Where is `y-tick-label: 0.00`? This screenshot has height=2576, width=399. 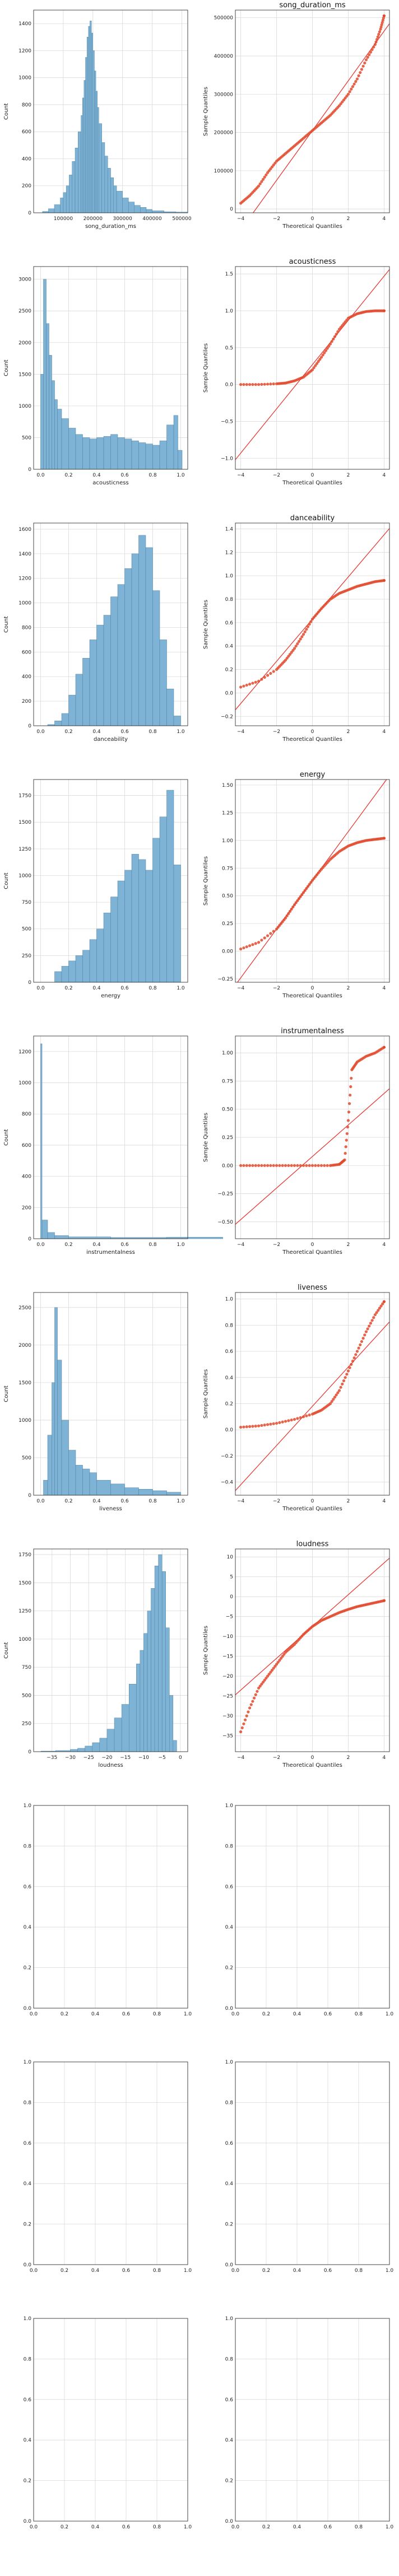 y-tick-label: 0.00 is located at coordinates (227, 1166).